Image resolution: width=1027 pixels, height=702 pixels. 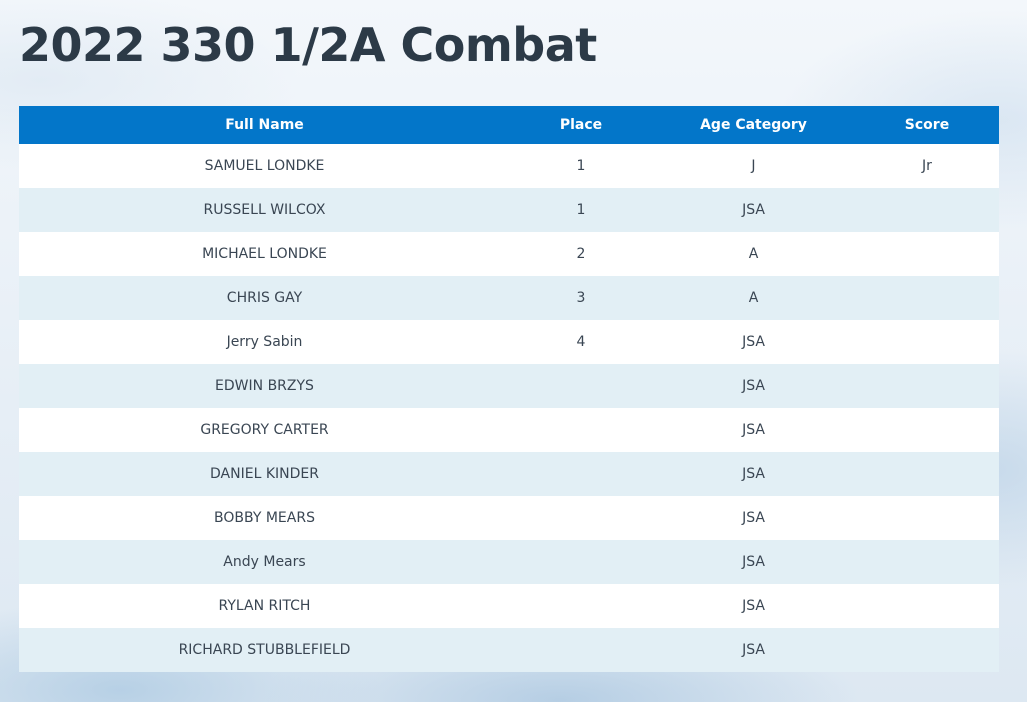 What do you see at coordinates (264, 298) in the screenshot?
I see `cell-full-name: CHRIS GAY` at bounding box center [264, 298].